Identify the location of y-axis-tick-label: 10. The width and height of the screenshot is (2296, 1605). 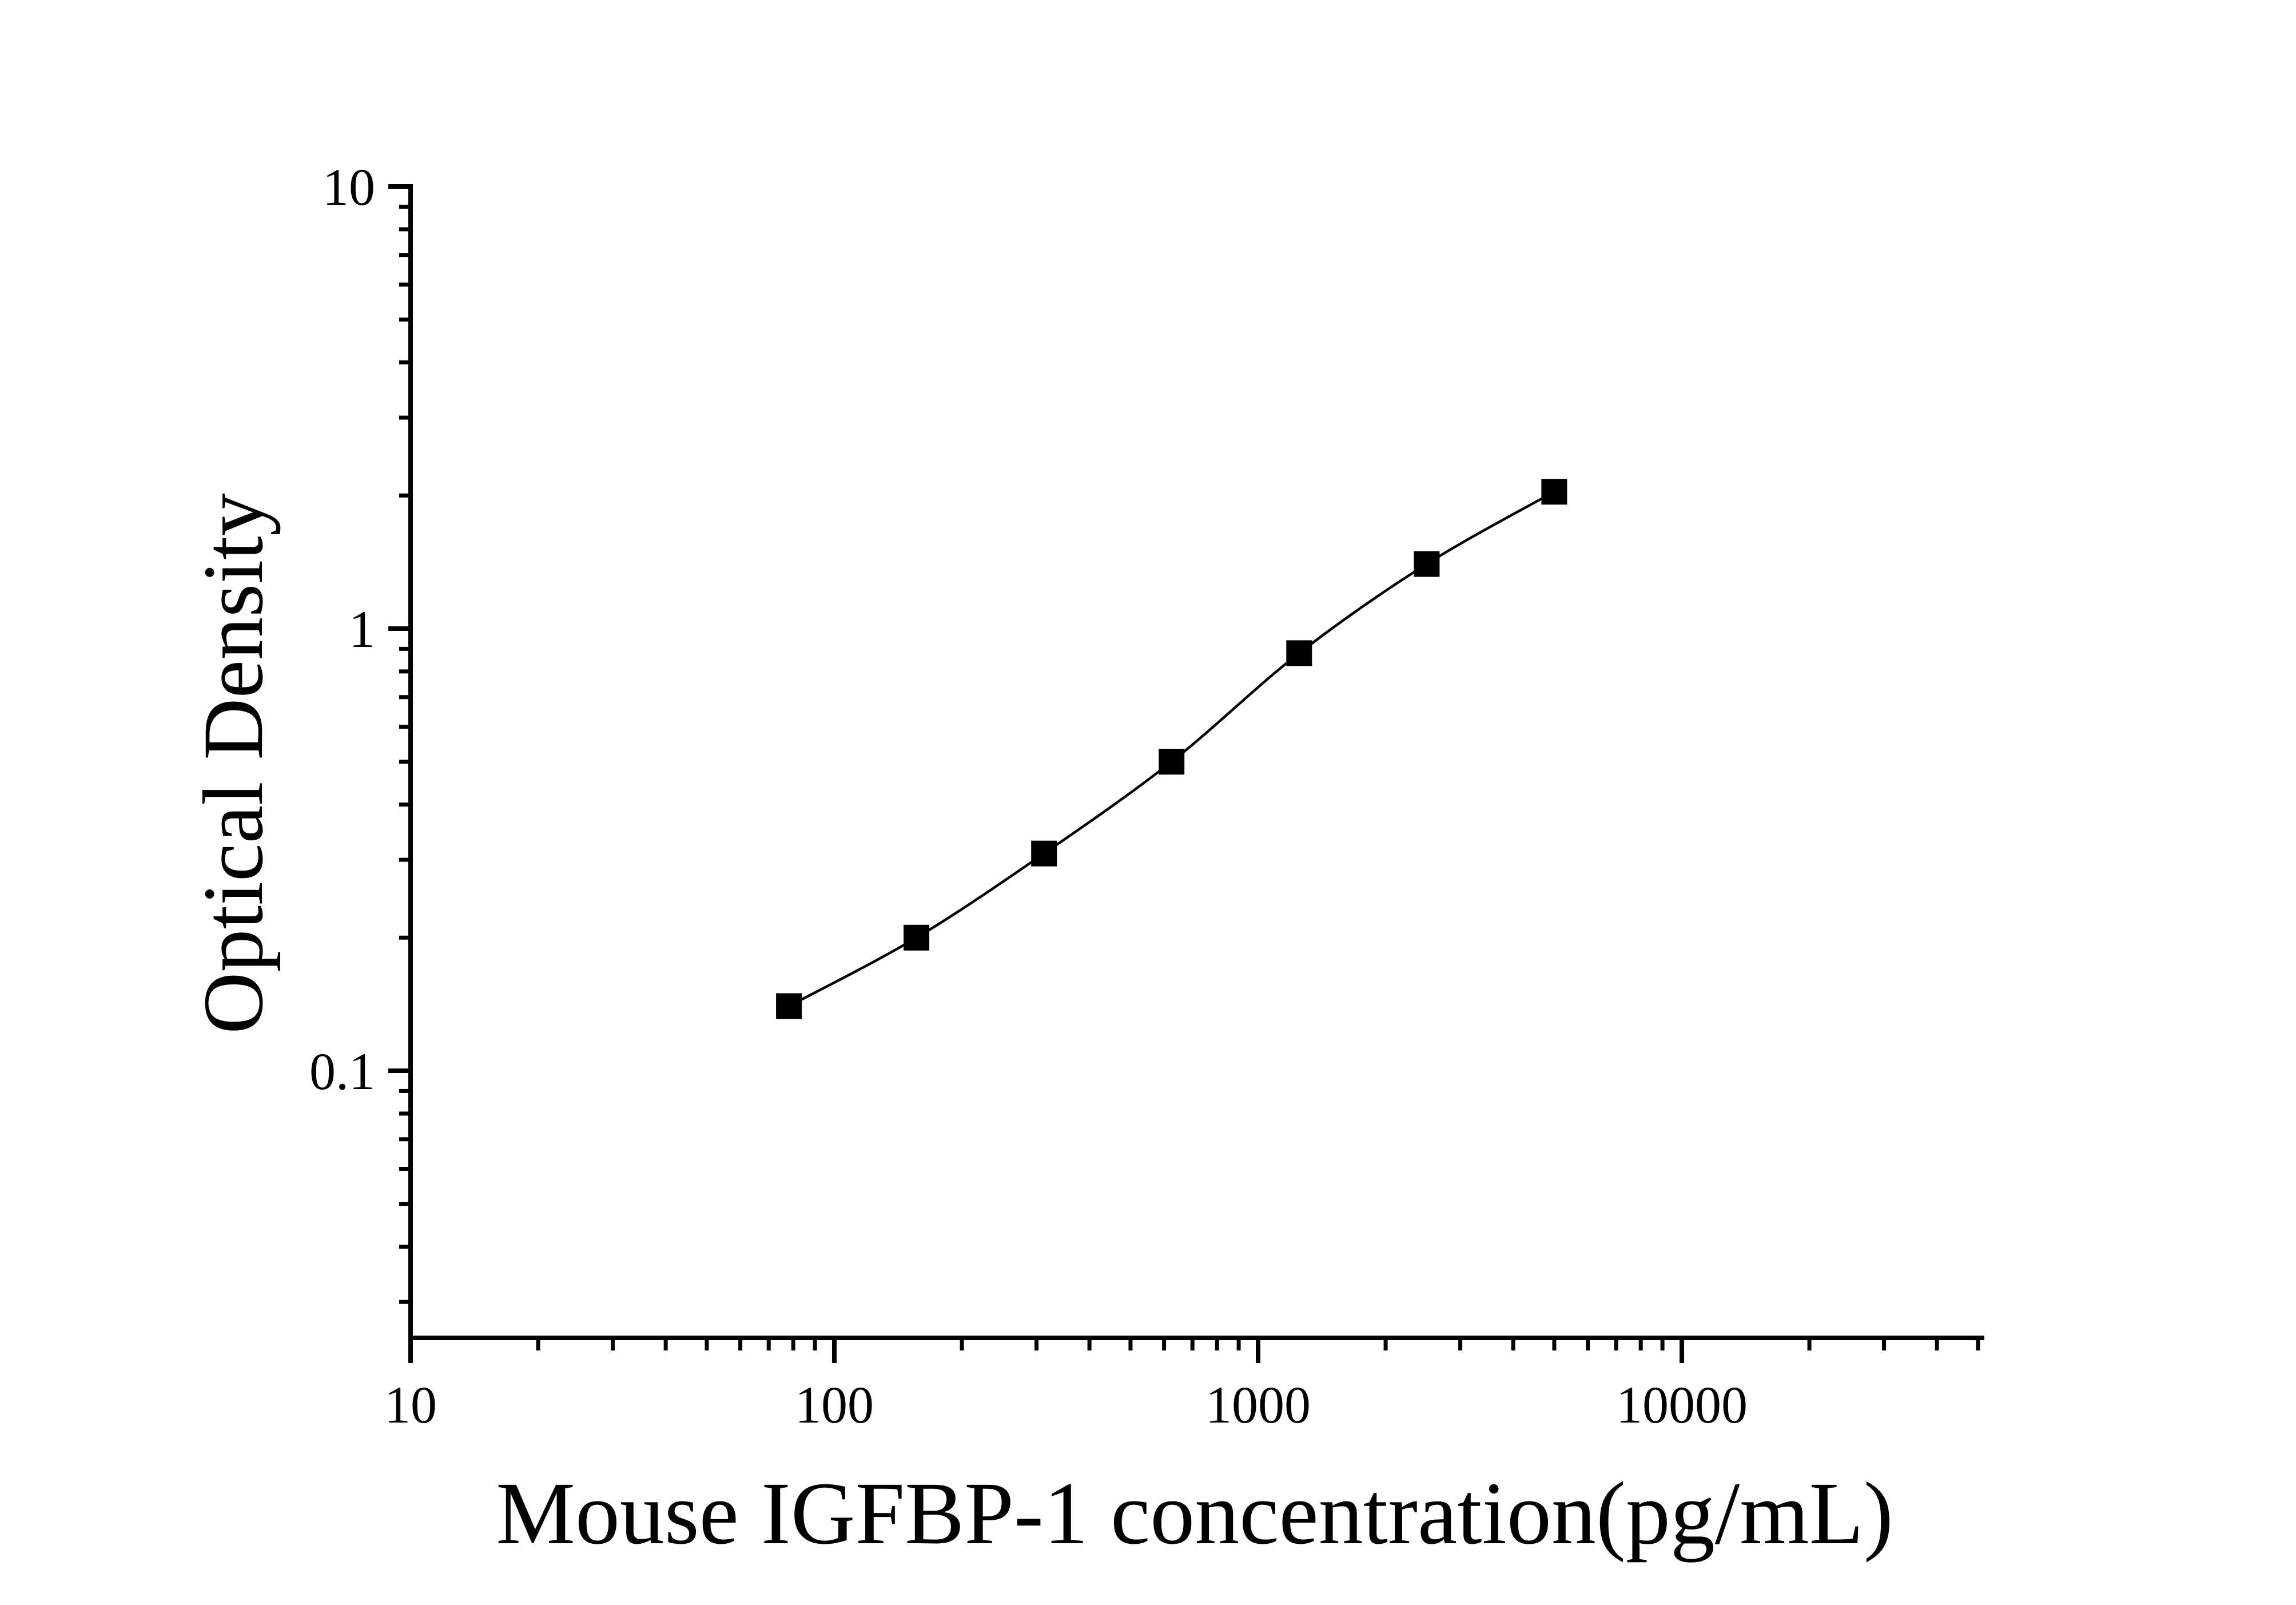
(349, 187).